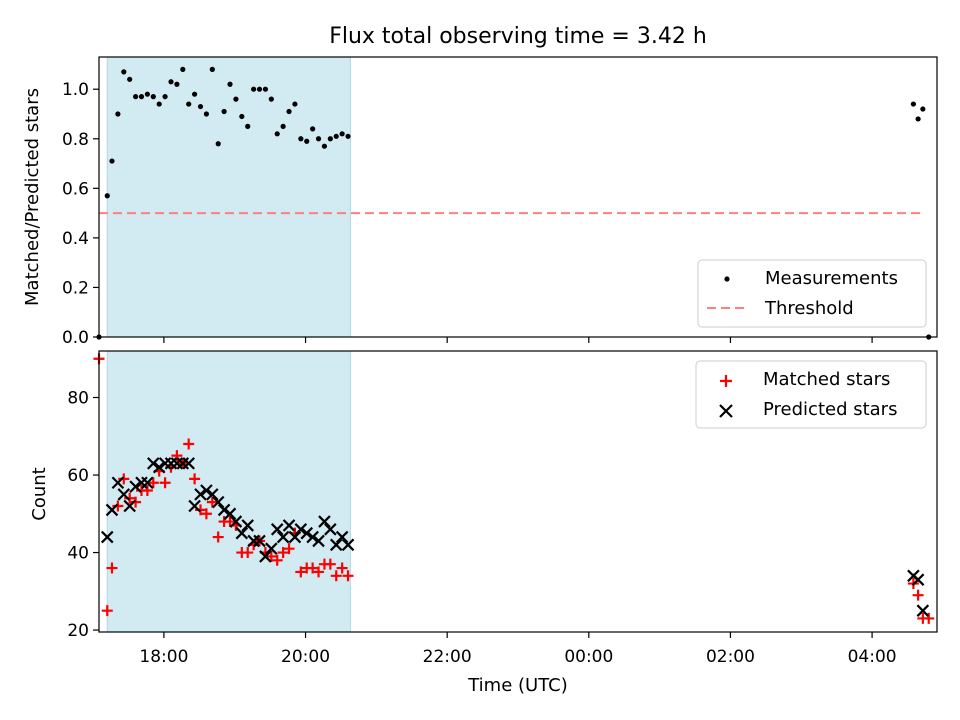  Describe the element at coordinates (518, 36) in the screenshot. I see `figure-title: Flux total observing time = 3.42 h` at that location.